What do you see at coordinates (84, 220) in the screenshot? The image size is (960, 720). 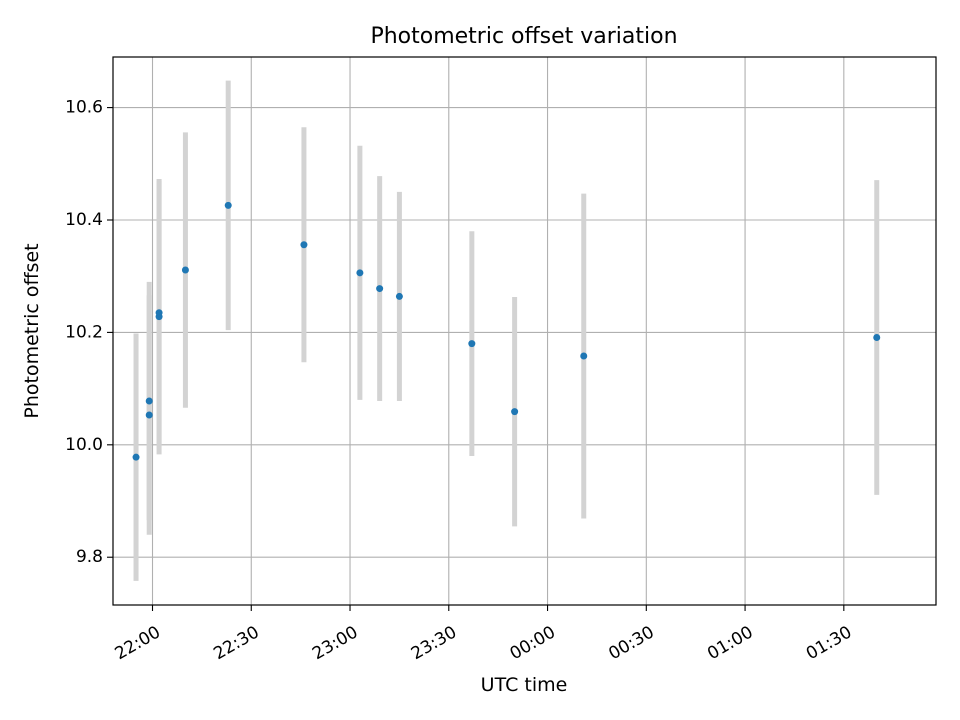 I see `y-tick-label: 10.4` at bounding box center [84, 220].